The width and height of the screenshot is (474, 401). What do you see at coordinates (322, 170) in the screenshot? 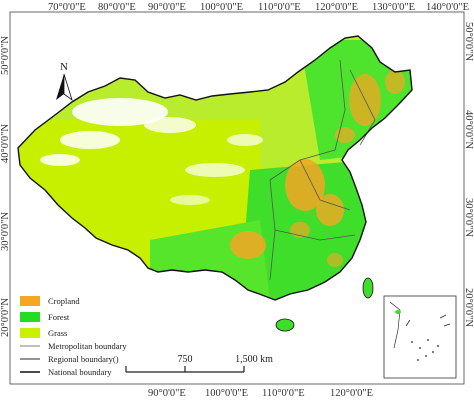
I see `regional-boundaries` at bounding box center [322, 170].